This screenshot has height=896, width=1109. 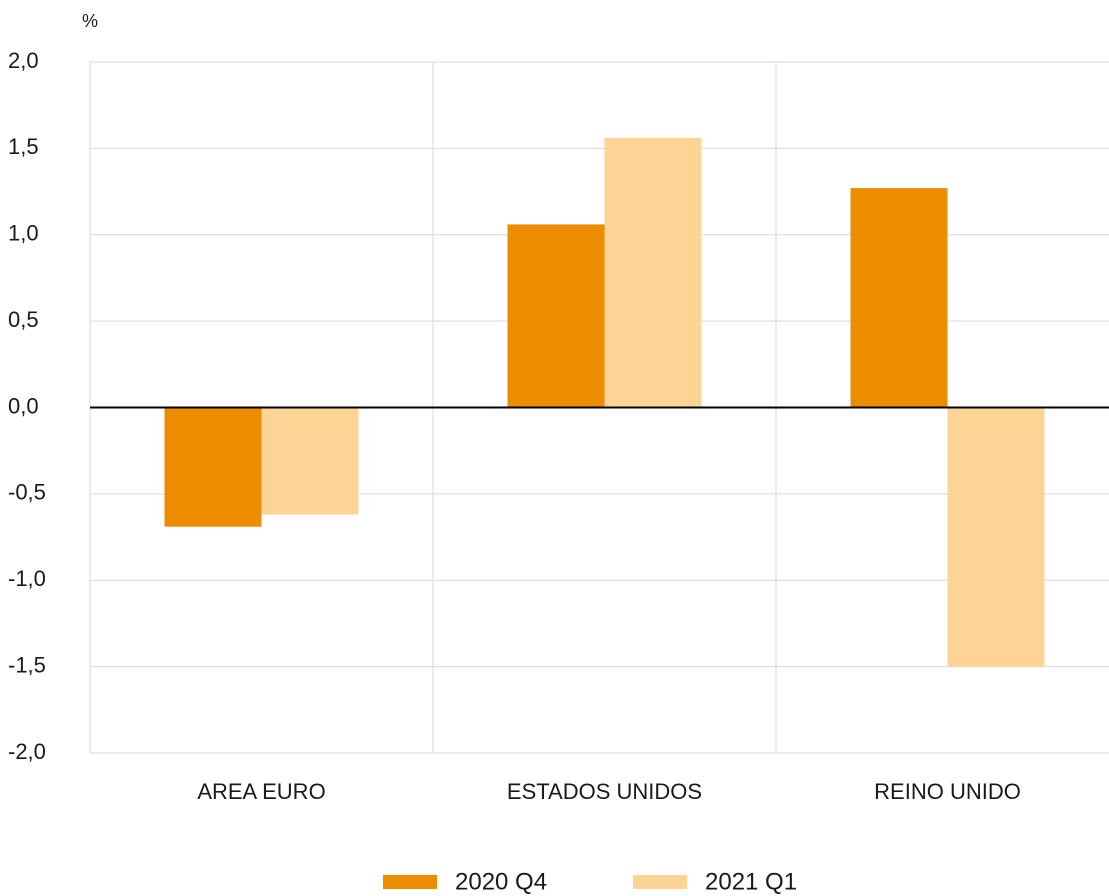 What do you see at coordinates (23, 233) in the screenshot?
I see `y-tick-label: 1,0` at bounding box center [23, 233].